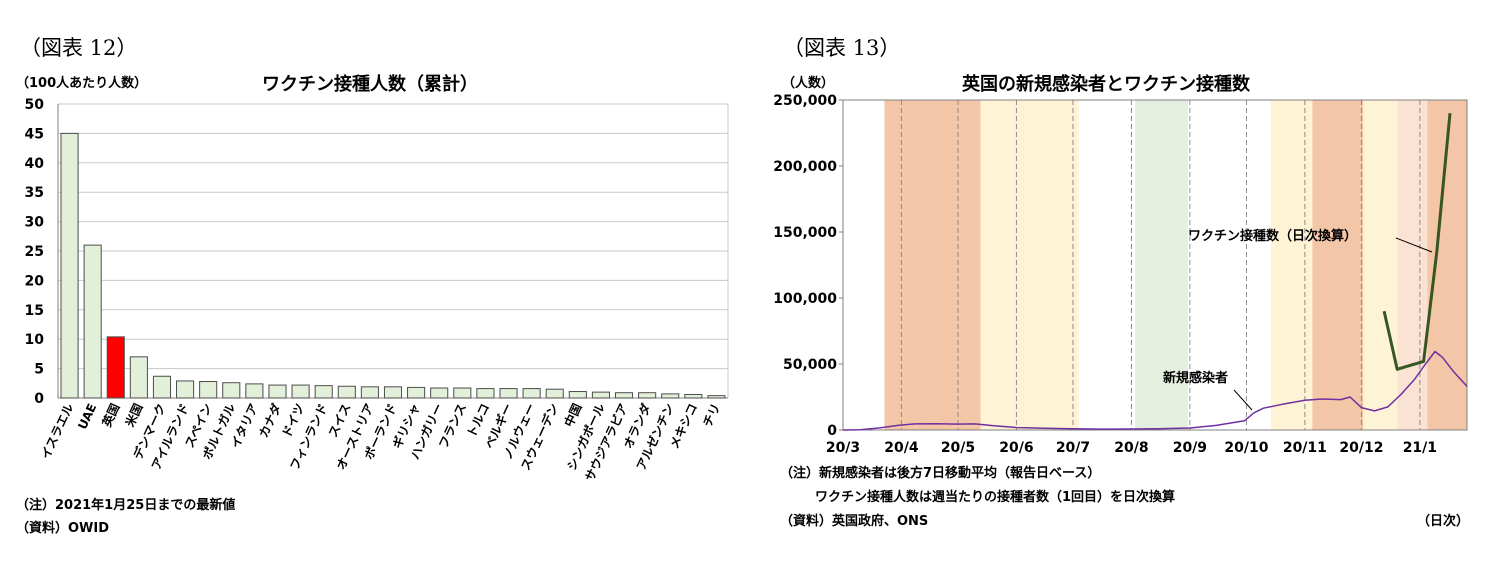 The width and height of the screenshot is (1501, 570). Describe the element at coordinates (111, 415) in the screenshot. I see `x-tick-label: 英国` at that location.